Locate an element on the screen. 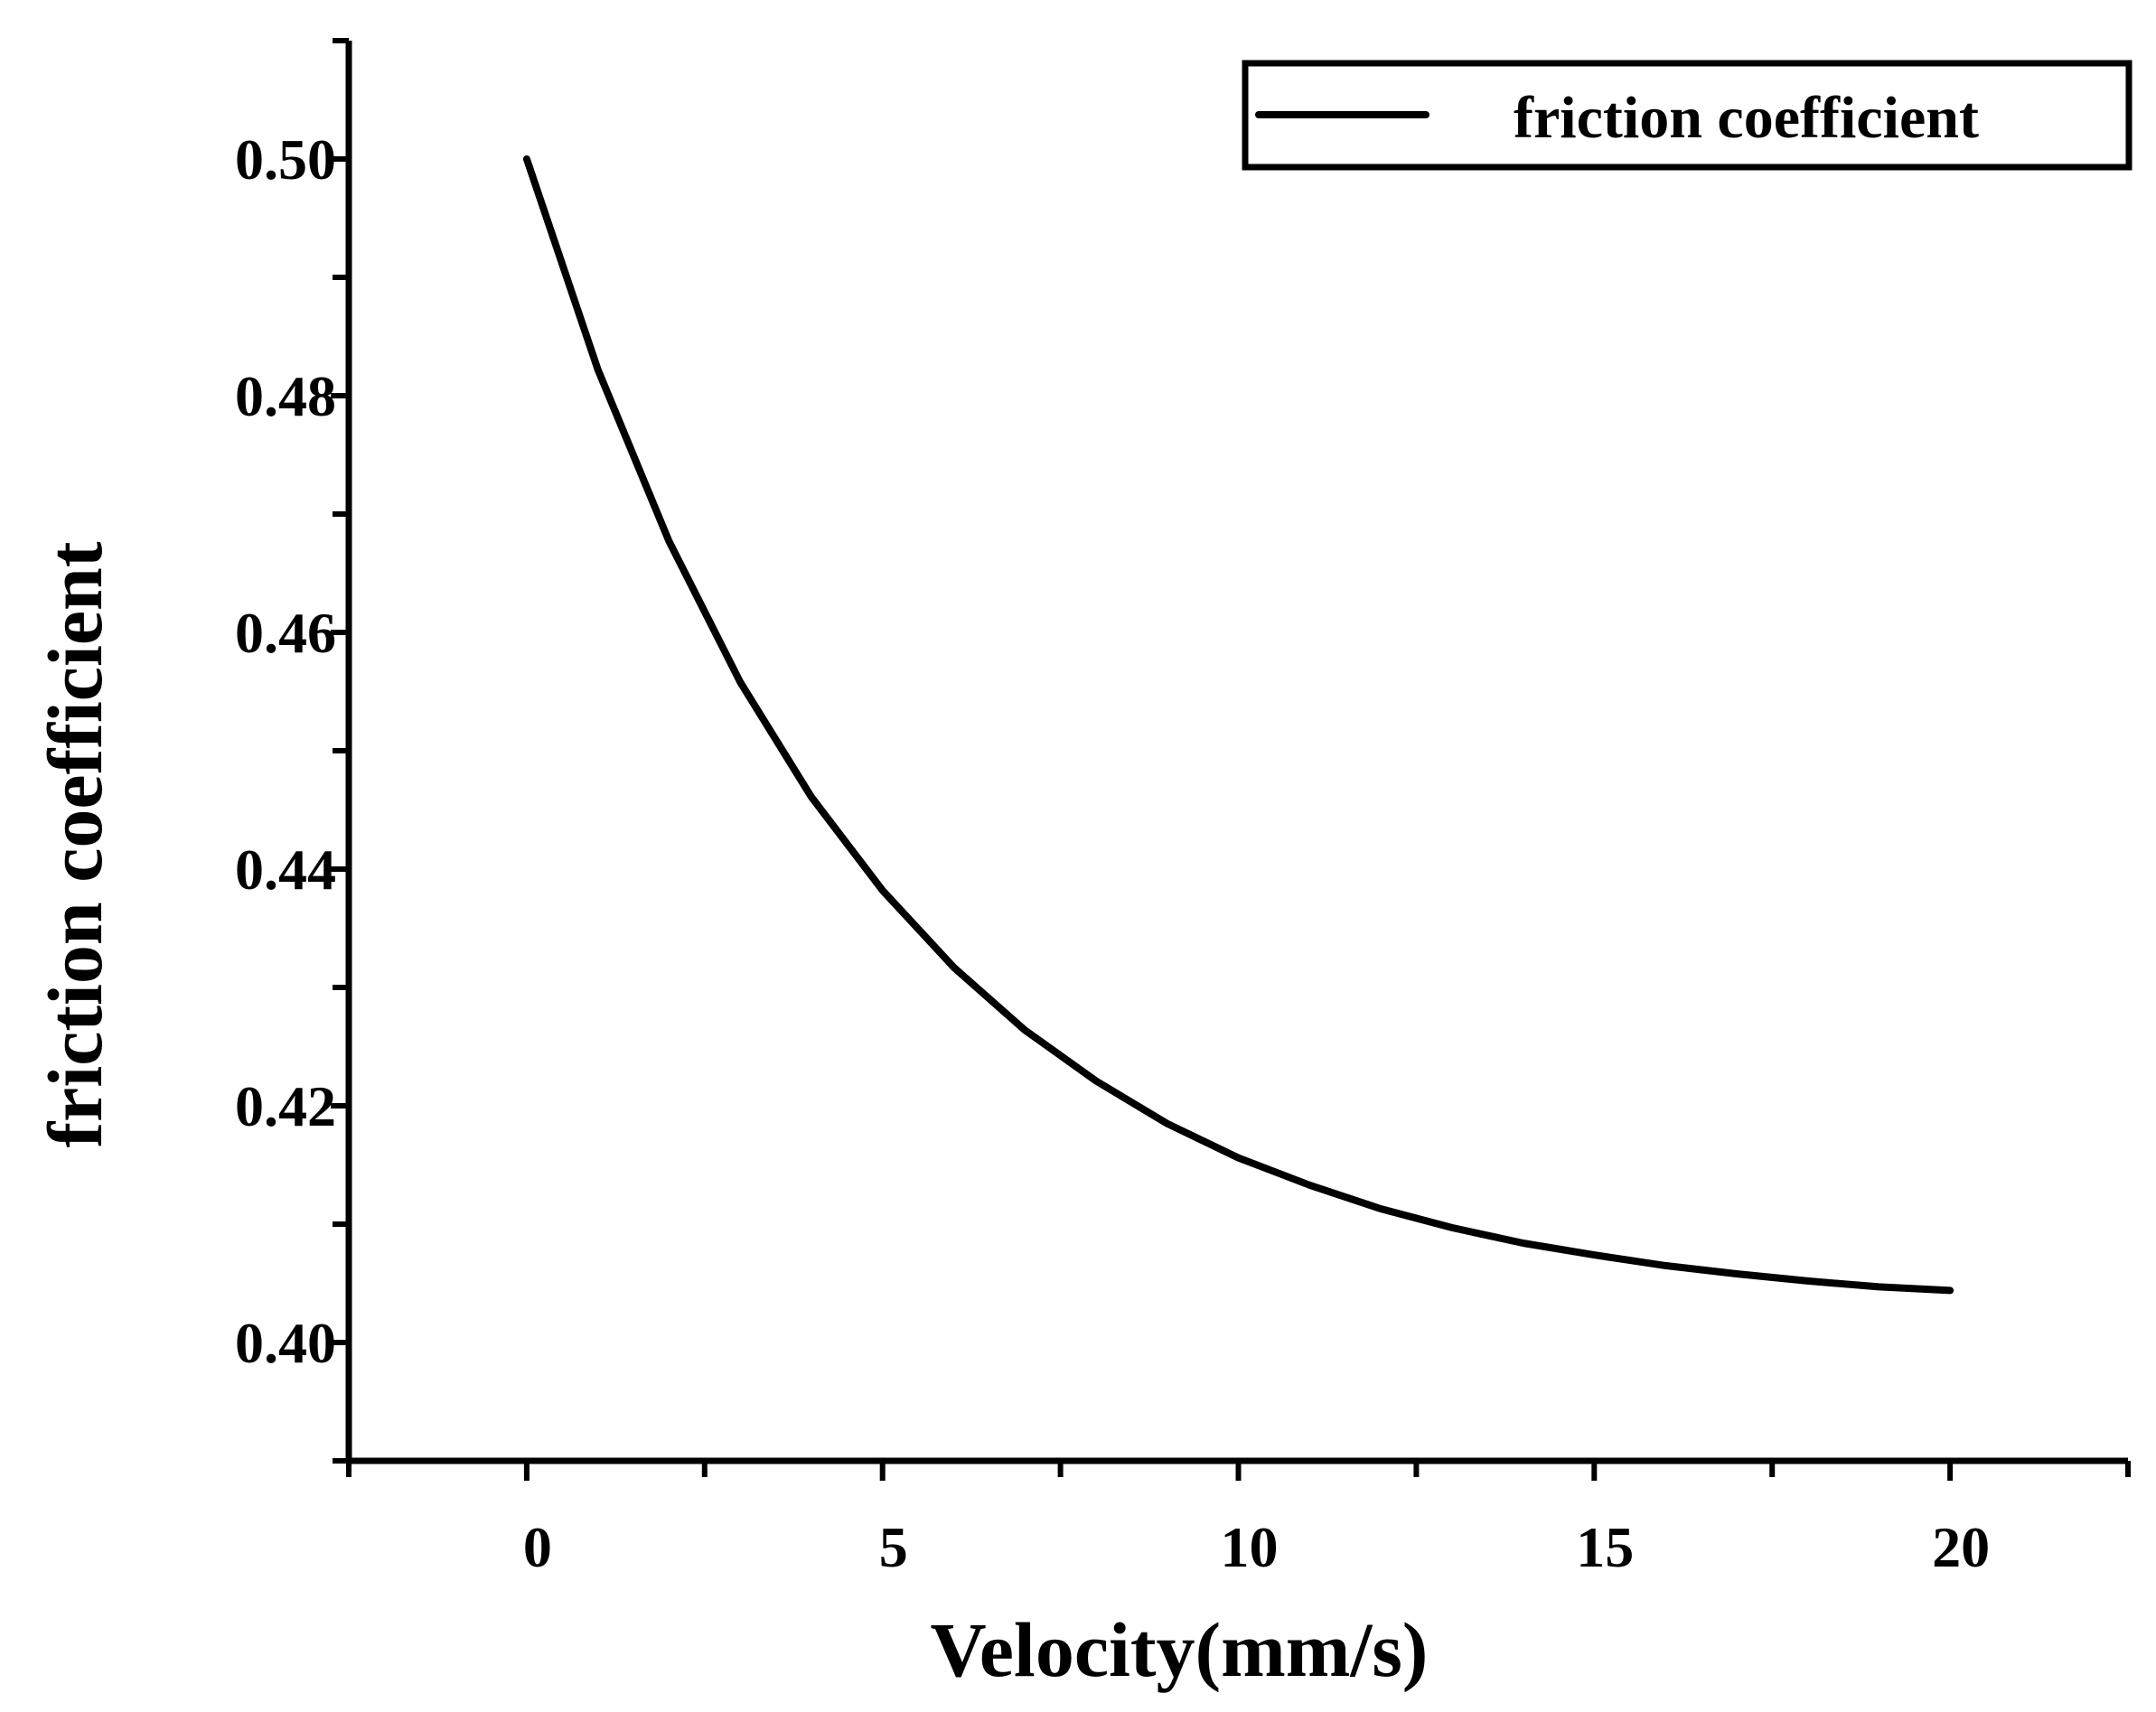  x-ticks: 0 5 10 15 20 is located at coordinates (1238, 1520).